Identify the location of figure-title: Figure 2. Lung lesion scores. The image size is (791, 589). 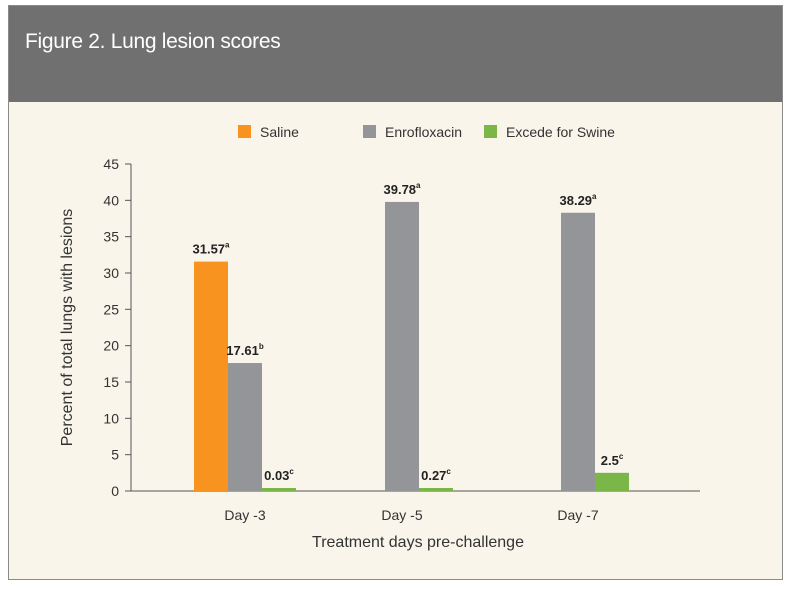
(153, 41).